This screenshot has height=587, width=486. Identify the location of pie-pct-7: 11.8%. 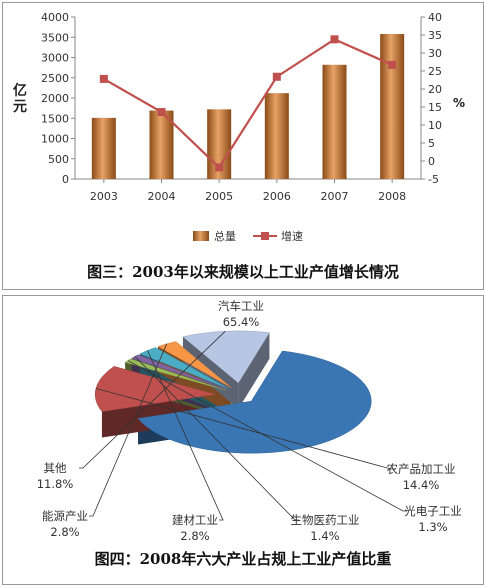
(55, 484).